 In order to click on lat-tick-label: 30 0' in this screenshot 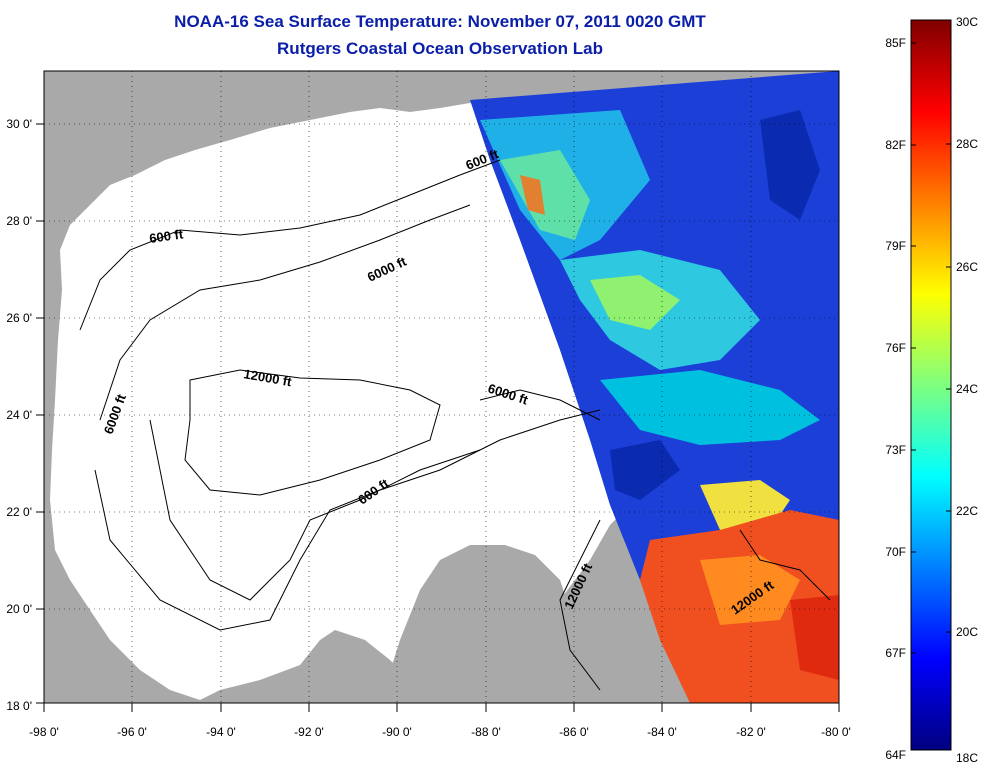, I will do `click(19, 124)`.